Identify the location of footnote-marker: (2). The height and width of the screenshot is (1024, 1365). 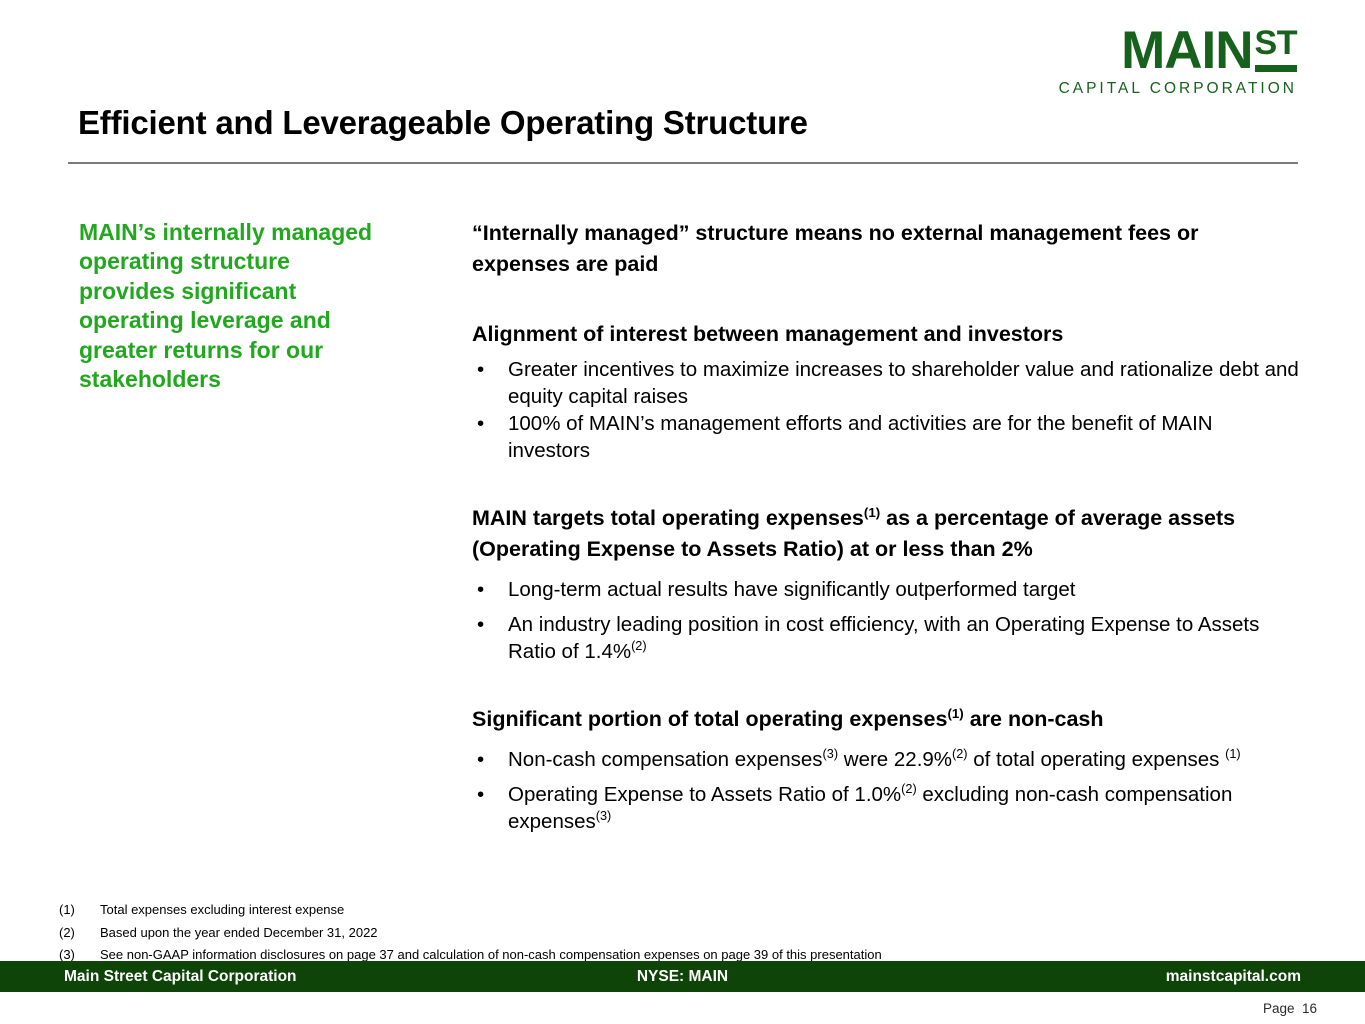
(67, 932).